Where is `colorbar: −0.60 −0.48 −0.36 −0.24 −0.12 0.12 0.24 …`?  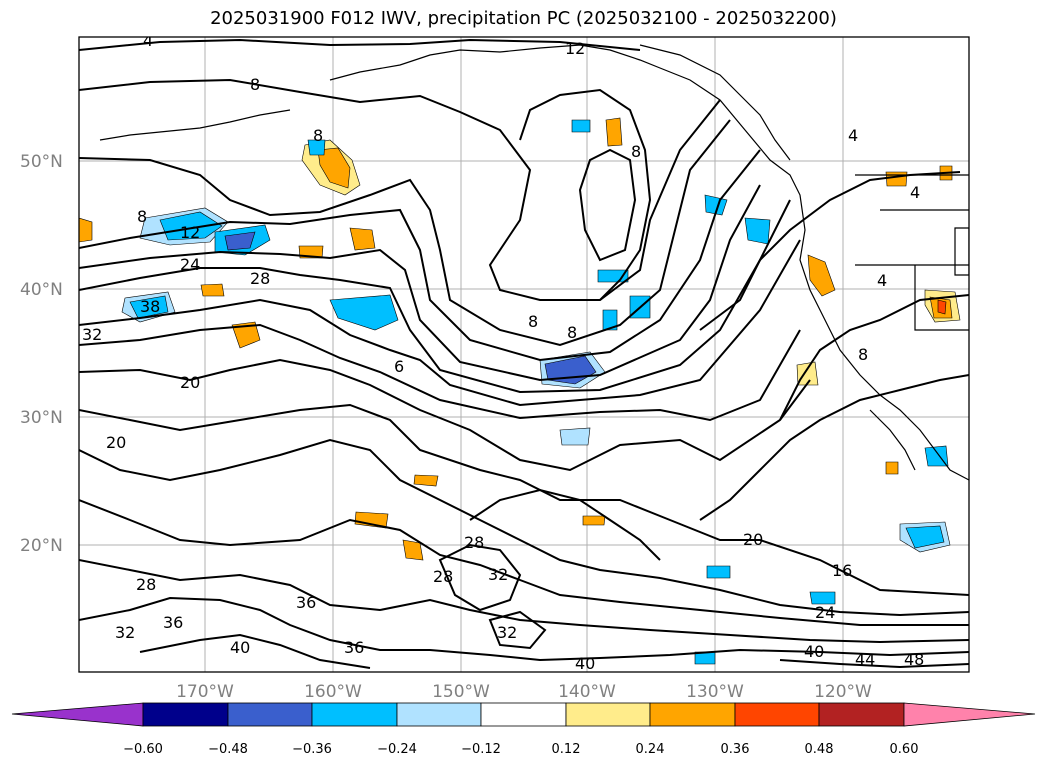
colorbar: −0.60 −0.48 −0.36 −0.24 −0.12 0.12 0.24 … is located at coordinates (523, 729).